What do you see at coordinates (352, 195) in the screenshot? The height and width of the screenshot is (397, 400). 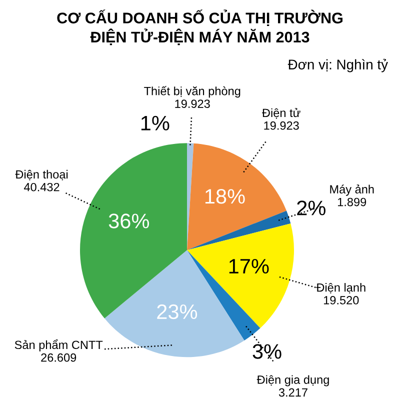 I see `slice-label: Máy ảnh 1.899` at bounding box center [352, 195].